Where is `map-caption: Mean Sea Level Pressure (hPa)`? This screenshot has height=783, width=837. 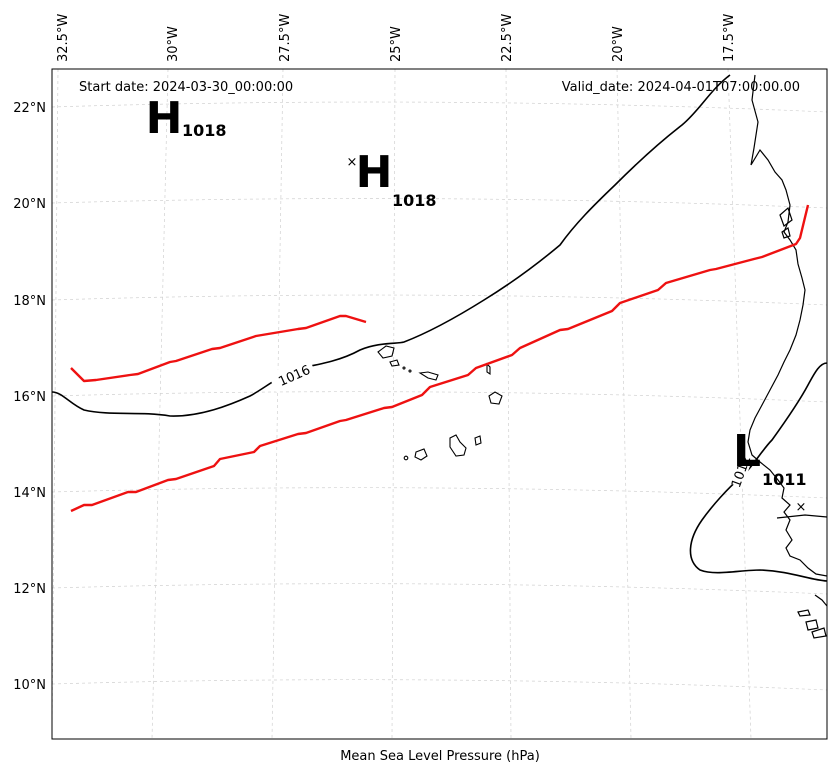
map-caption: Mean Sea Level Pressure (hPa) is located at coordinates (440, 756).